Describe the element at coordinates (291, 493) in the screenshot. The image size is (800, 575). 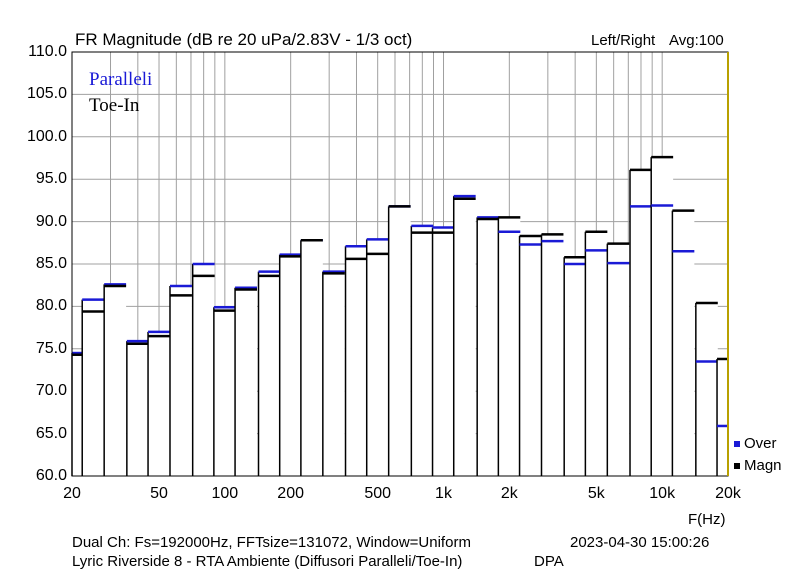
I see `x-tick-label: 200` at that location.